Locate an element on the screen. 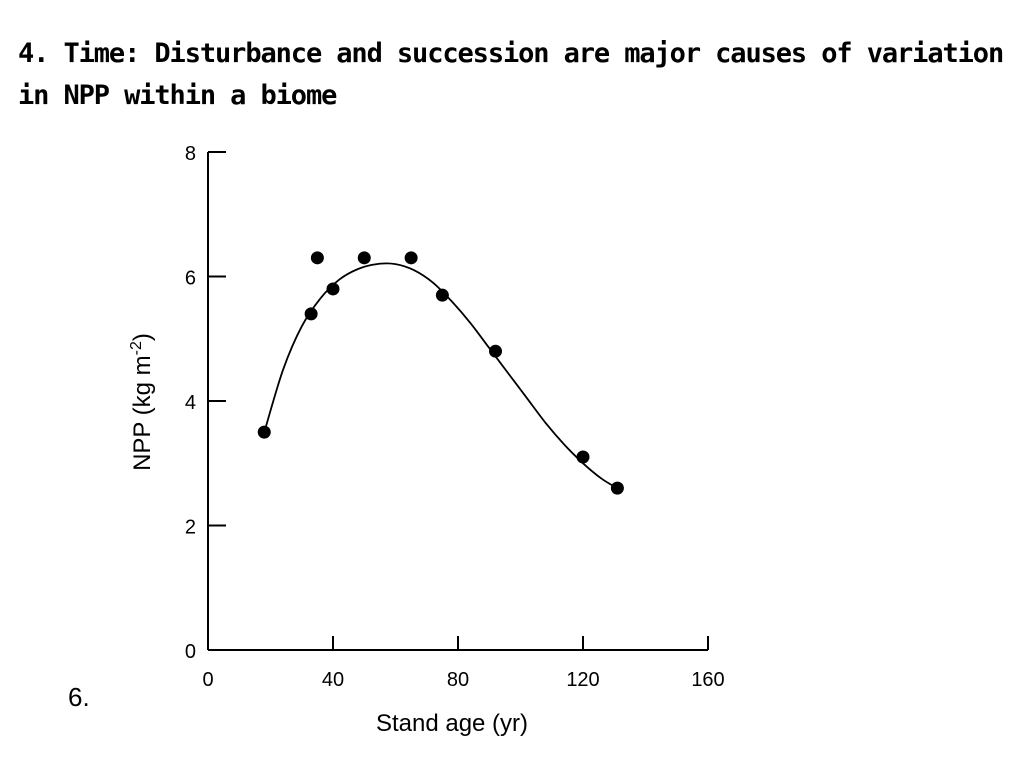 The width and height of the screenshot is (1024, 768). y-tick-label: 8 is located at coordinates (190, 154).